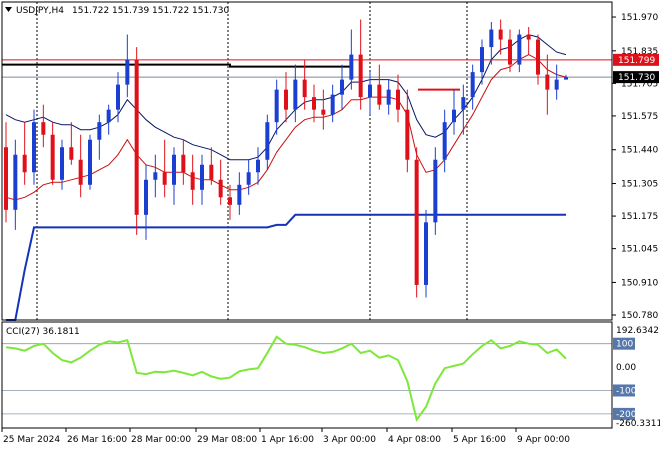 The width and height of the screenshot is (660, 453). I want to click on price-axis-label: 151.835, so click(639, 52).